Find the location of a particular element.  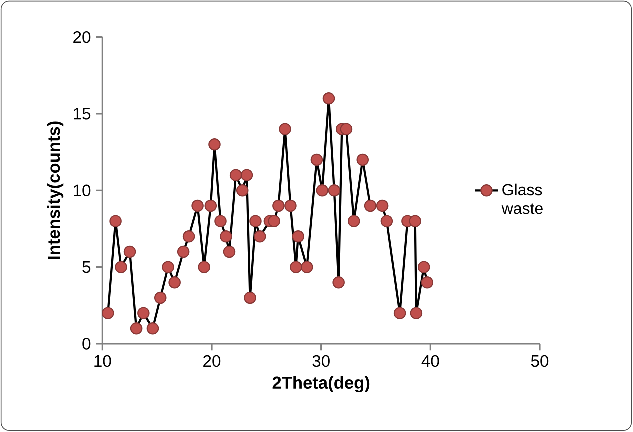

y-tick-label: 15 is located at coordinates (82, 114).